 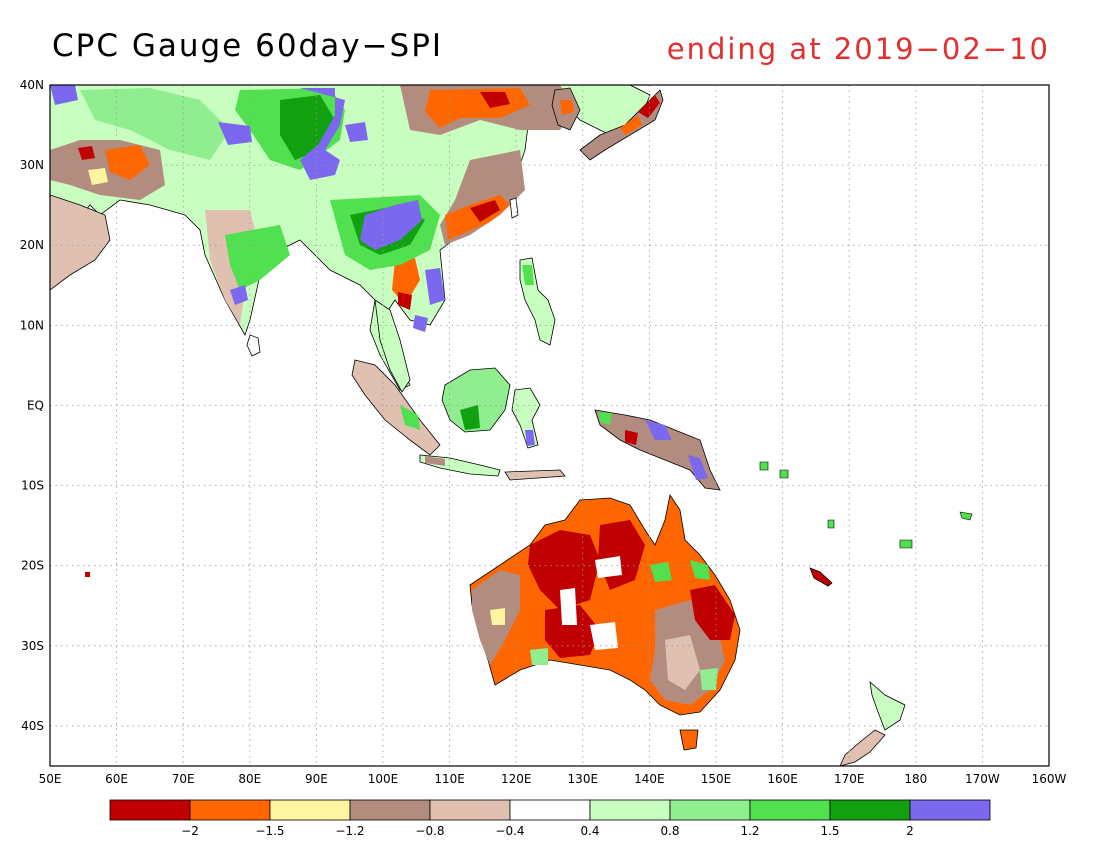 What do you see at coordinates (862, 747) in the screenshot?
I see `new-zealand-south` at bounding box center [862, 747].